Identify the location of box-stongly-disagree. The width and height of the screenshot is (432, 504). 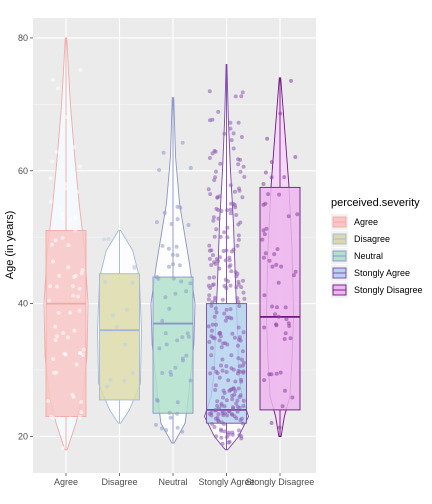
(280, 298).